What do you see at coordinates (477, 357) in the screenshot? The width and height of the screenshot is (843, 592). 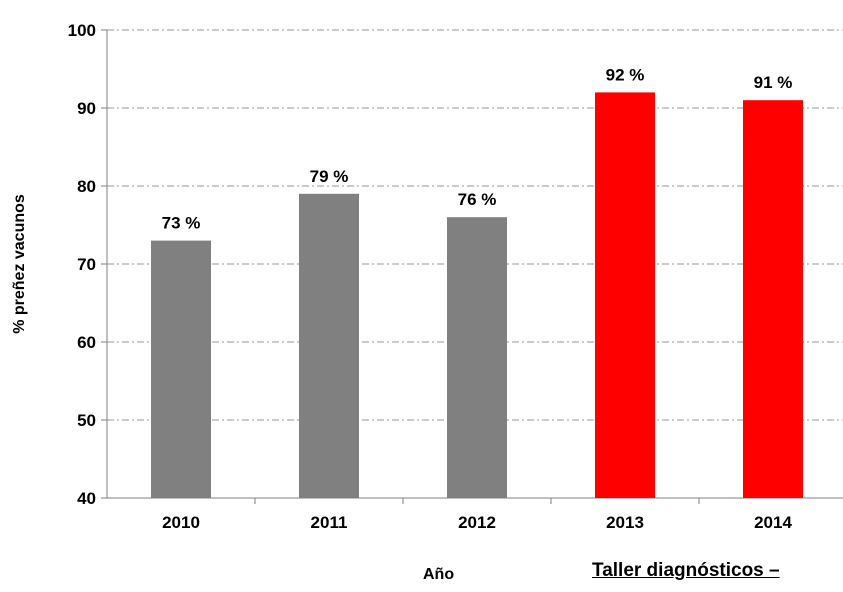 I see `bar-2012` at bounding box center [477, 357].